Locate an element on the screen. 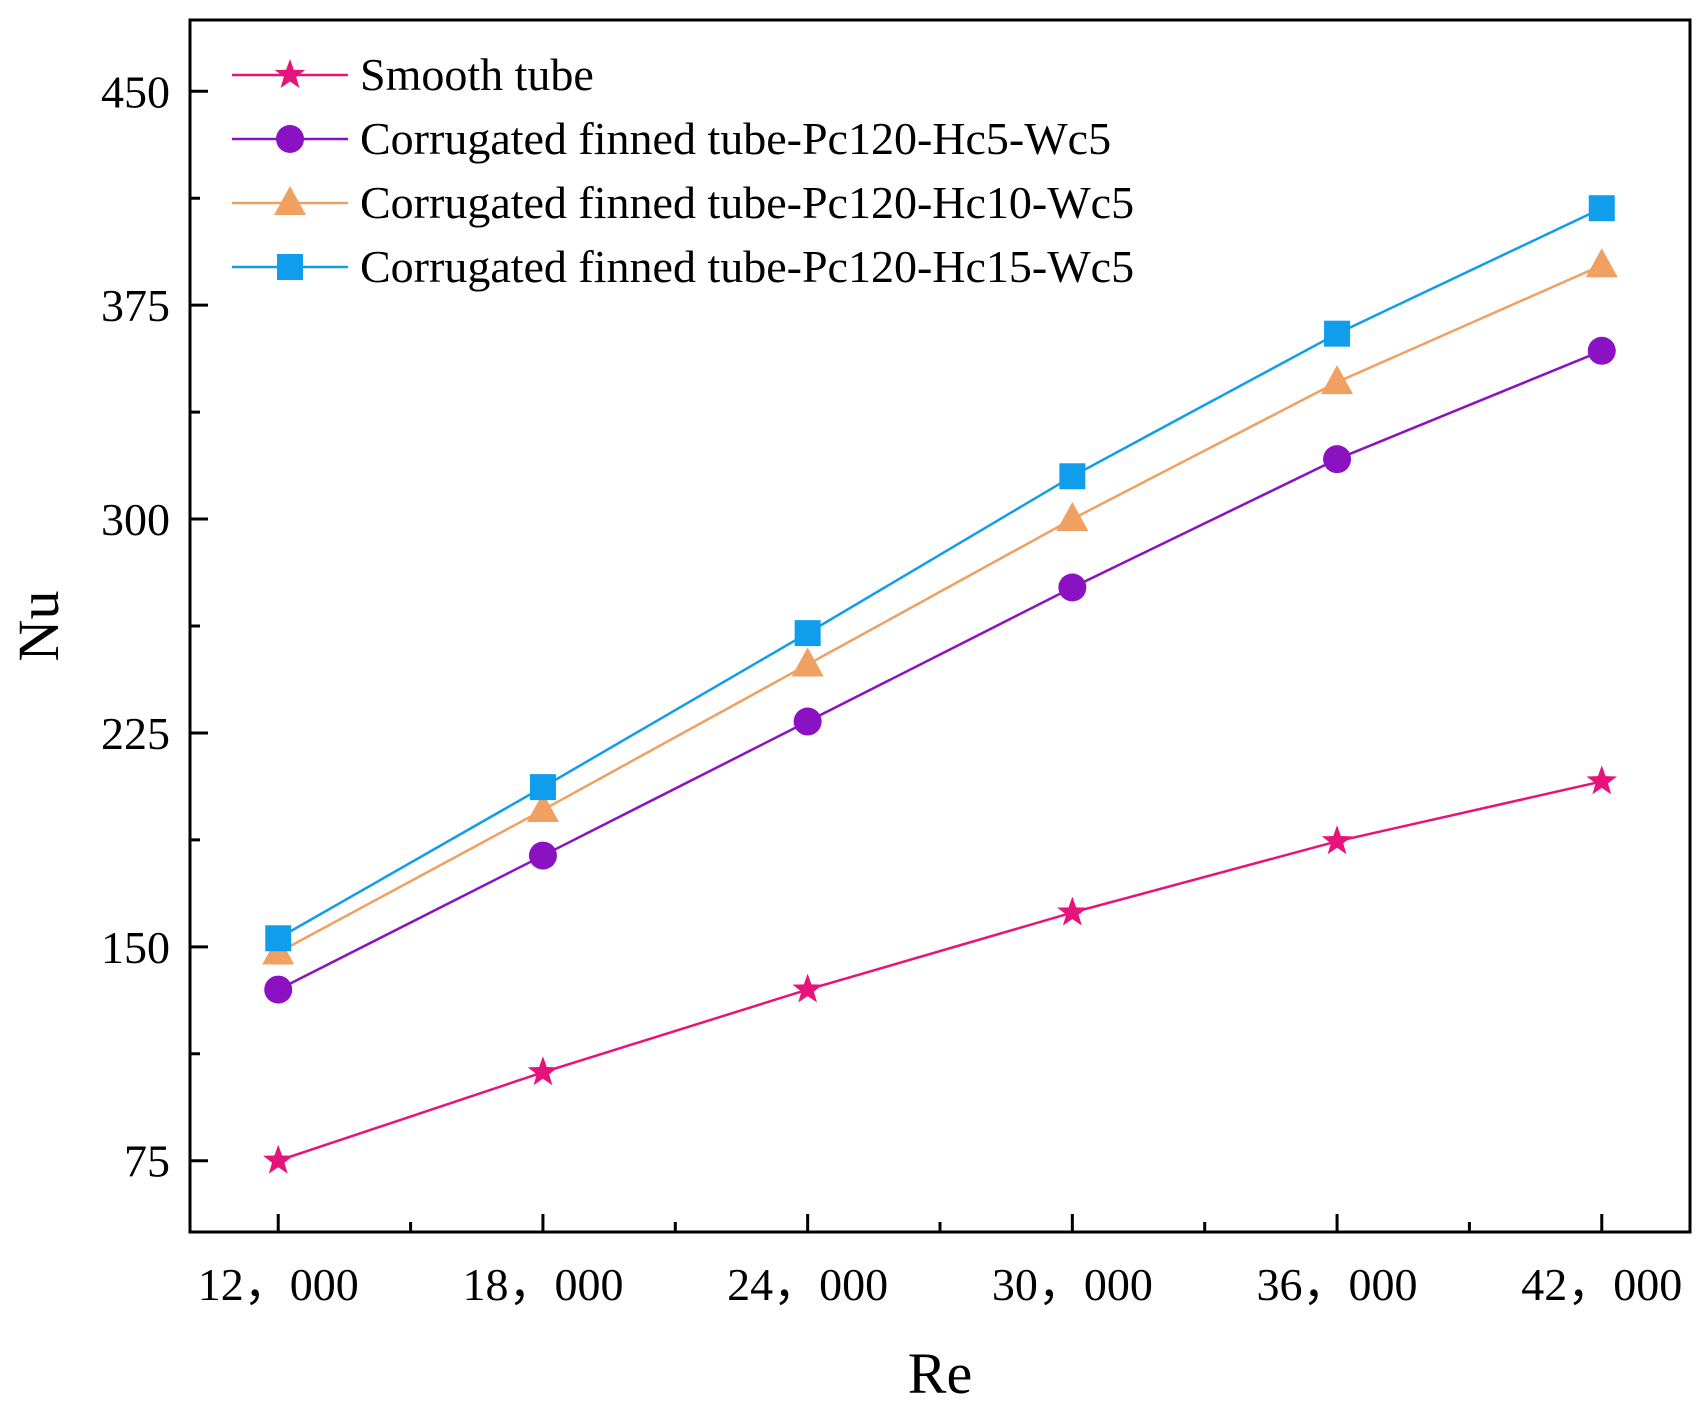 This screenshot has height=1418, width=1708. legend-item: Corrugated finned tube-Pc120-Hc15-Wc5 is located at coordinates (683, 266).